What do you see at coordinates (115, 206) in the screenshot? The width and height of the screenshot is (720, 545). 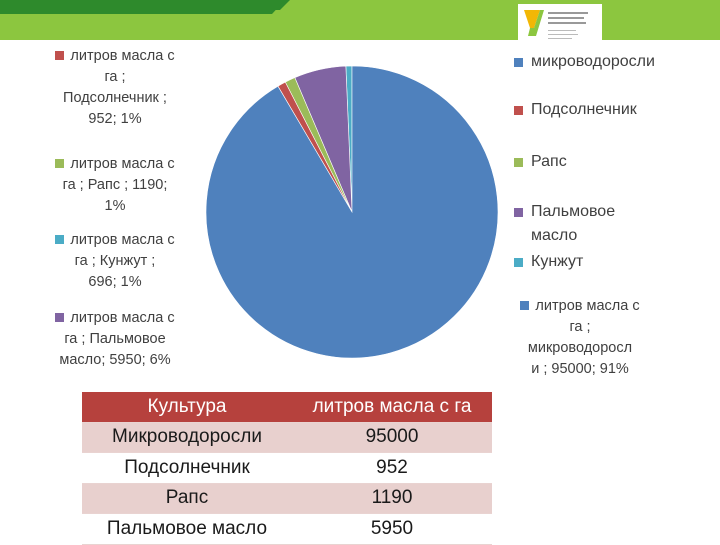 I see `data-label-line: 1%` at bounding box center [115, 206].